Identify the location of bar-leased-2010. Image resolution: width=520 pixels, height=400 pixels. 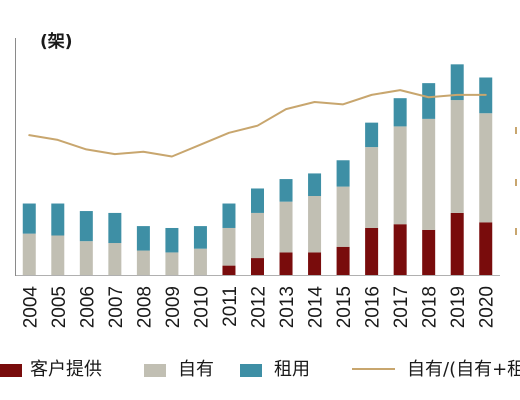
(200, 237).